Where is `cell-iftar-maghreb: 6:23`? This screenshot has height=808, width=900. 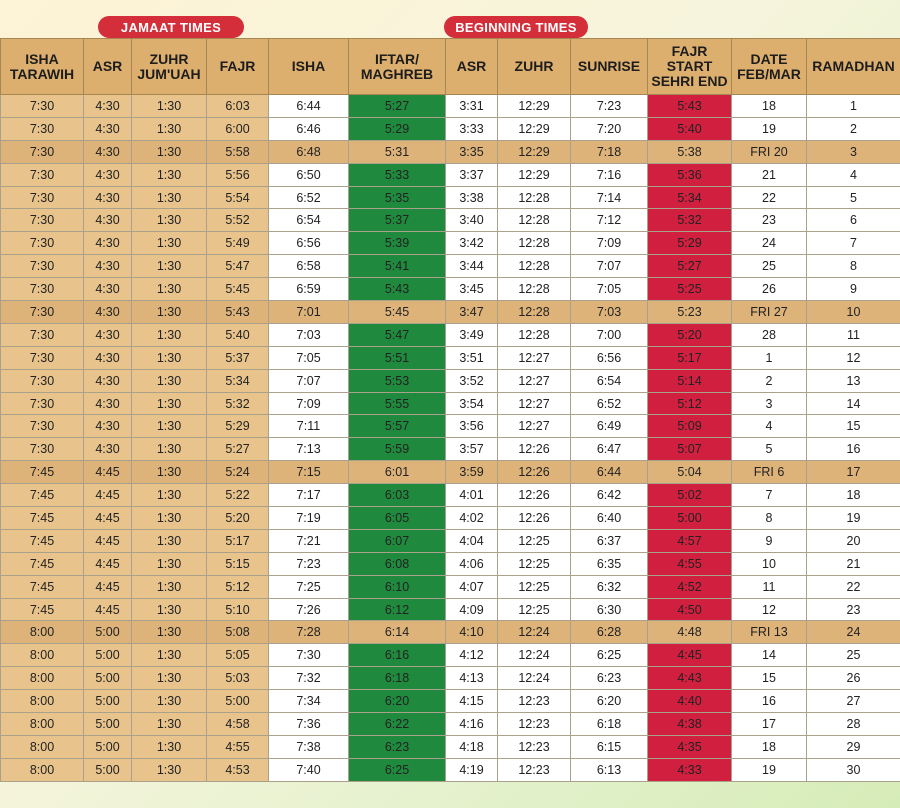
cell-iftar-maghreb: 6:23 is located at coordinates (397, 746).